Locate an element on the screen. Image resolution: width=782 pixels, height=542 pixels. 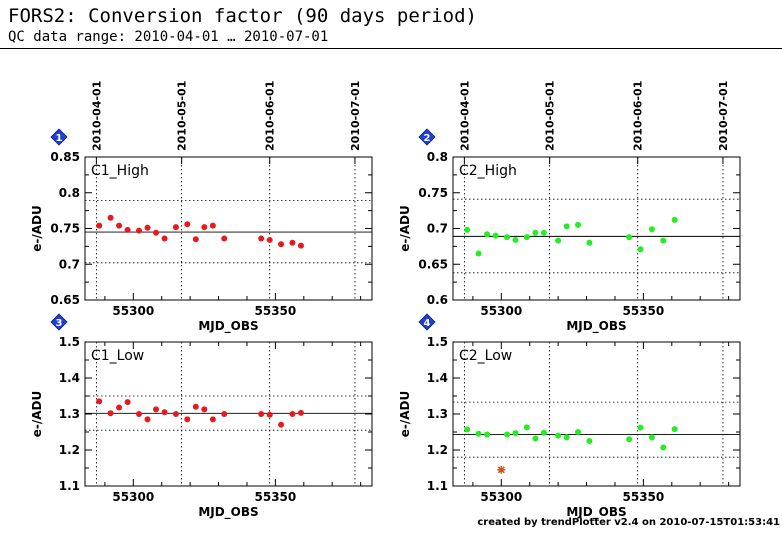
outlier-marker is located at coordinates (501, 469).